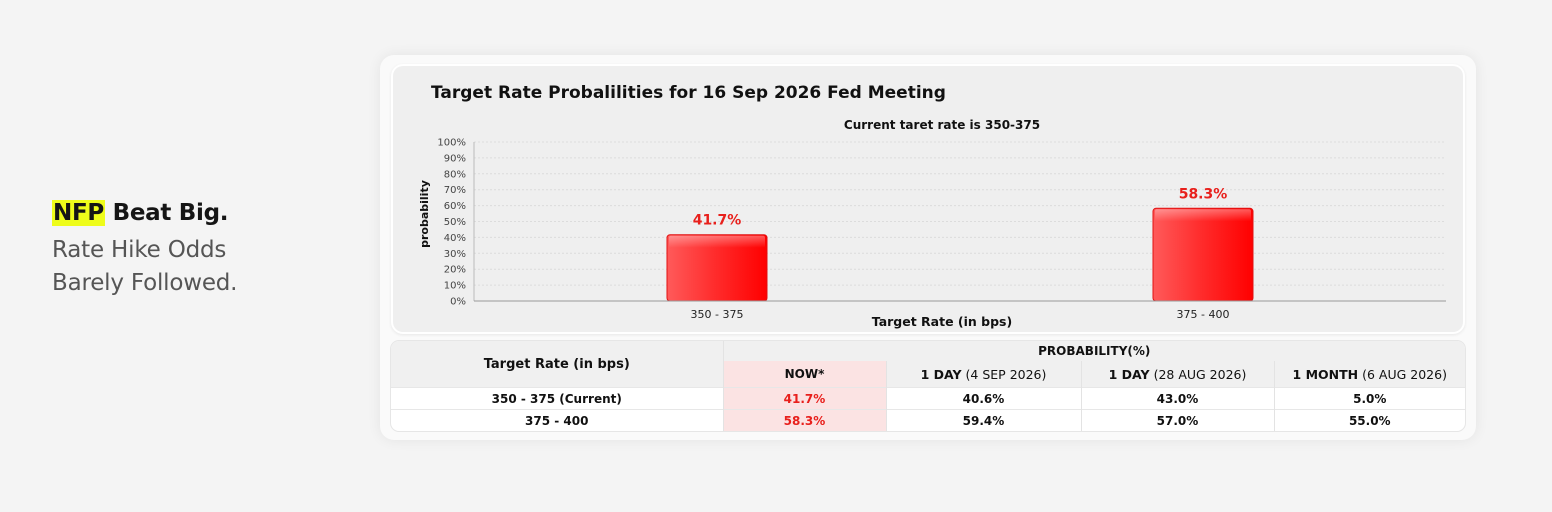 This screenshot has height=512, width=1552. What do you see at coordinates (1369, 374) in the screenshot?
I see `column-header-1month: 1 MONTH (6 AUG 2026)` at bounding box center [1369, 374].